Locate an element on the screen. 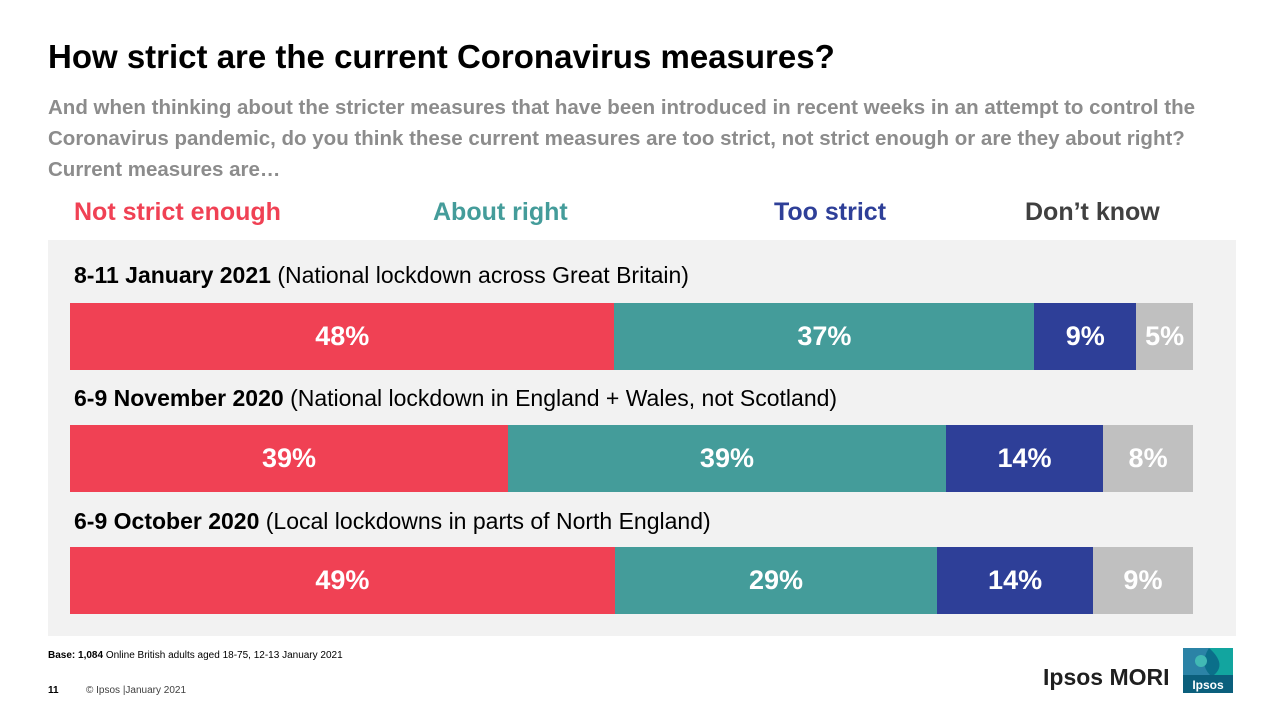 This screenshot has height=720, width=1280. legend-about-right: About right is located at coordinates (500, 212).